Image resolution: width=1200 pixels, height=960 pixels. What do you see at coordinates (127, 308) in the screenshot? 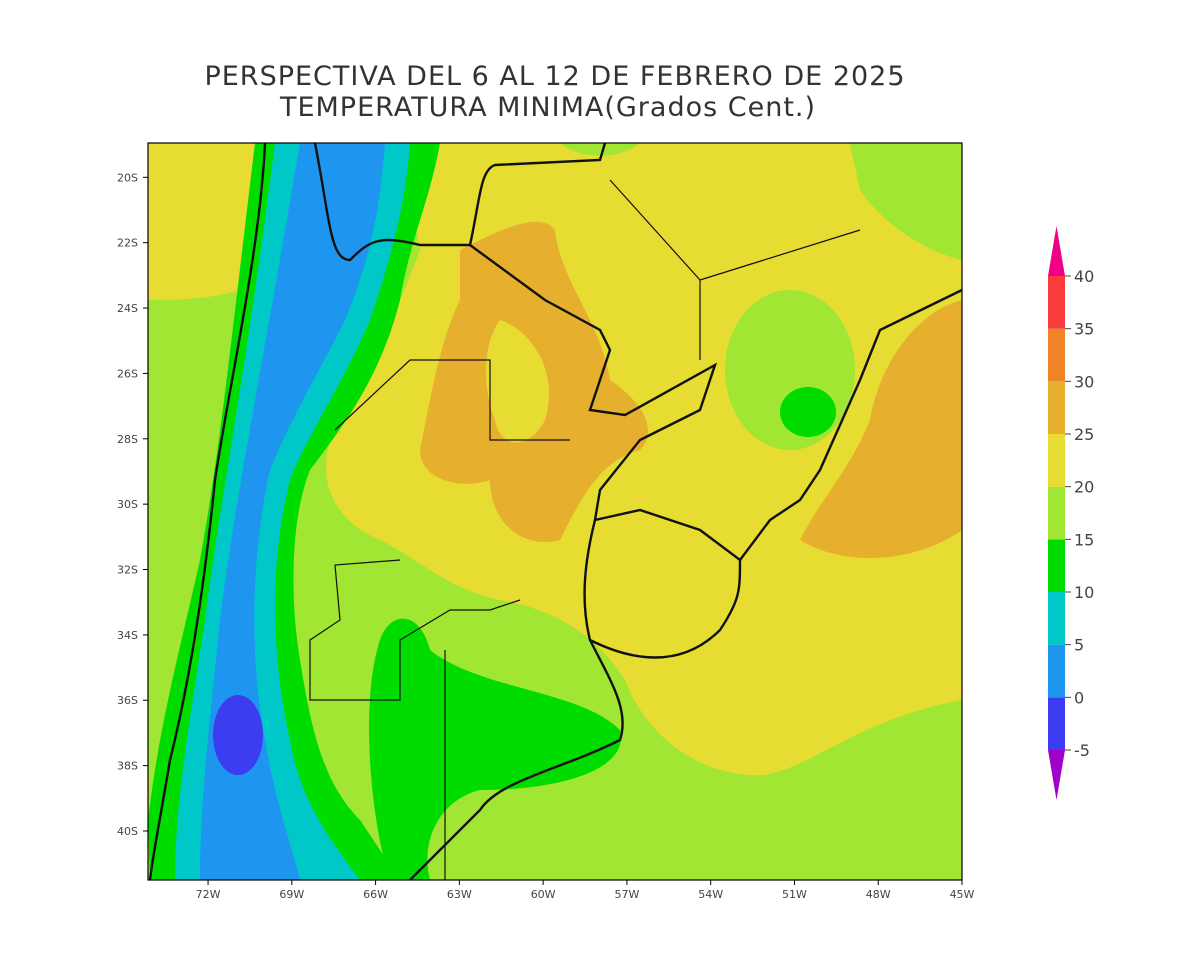
I see `y-tick-label: 24S` at bounding box center [127, 308].